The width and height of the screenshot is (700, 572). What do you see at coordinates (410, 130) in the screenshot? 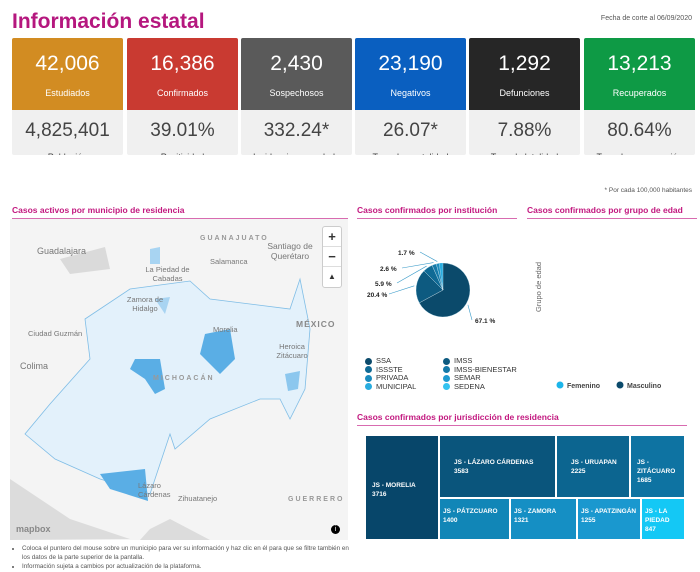
I see `stat-sub-value: 26.07*` at bounding box center [410, 130].